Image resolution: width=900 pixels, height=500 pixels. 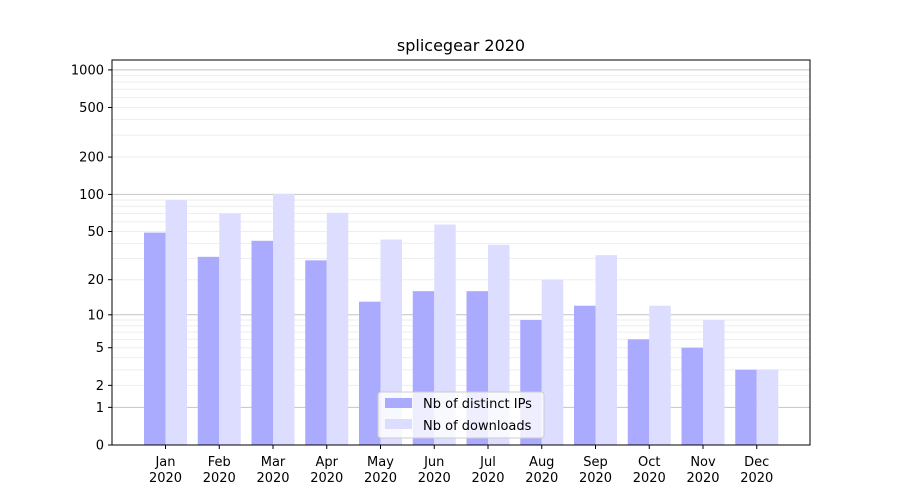 What do you see at coordinates (434, 470) in the screenshot?
I see `x-tick-label: Jun 2020` at bounding box center [434, 470].